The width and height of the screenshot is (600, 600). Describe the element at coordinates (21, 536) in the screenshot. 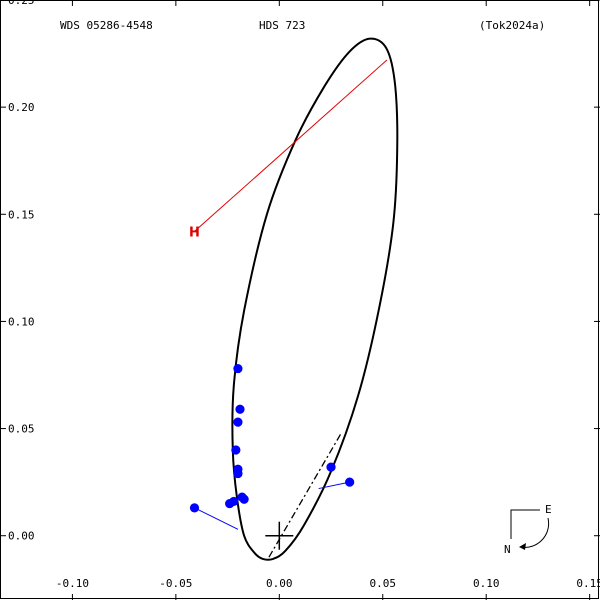

I see `y-tick-label: 0.00` at that location.